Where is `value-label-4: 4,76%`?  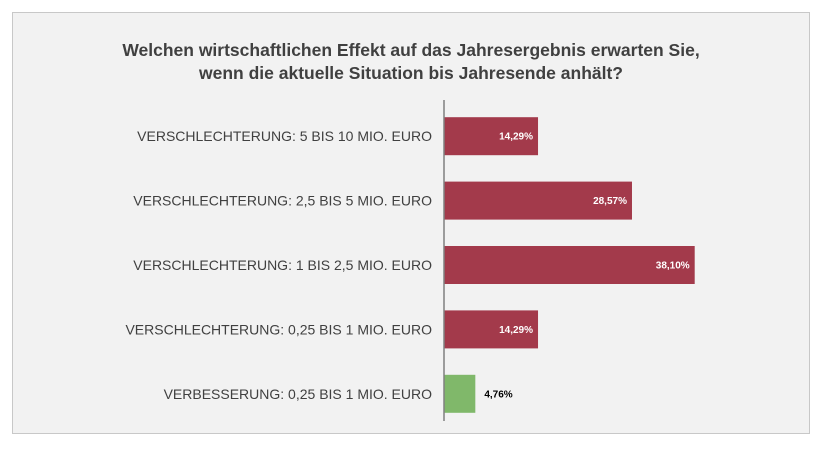
value-label-4: 4,76% is located at coordinates (498, 394).